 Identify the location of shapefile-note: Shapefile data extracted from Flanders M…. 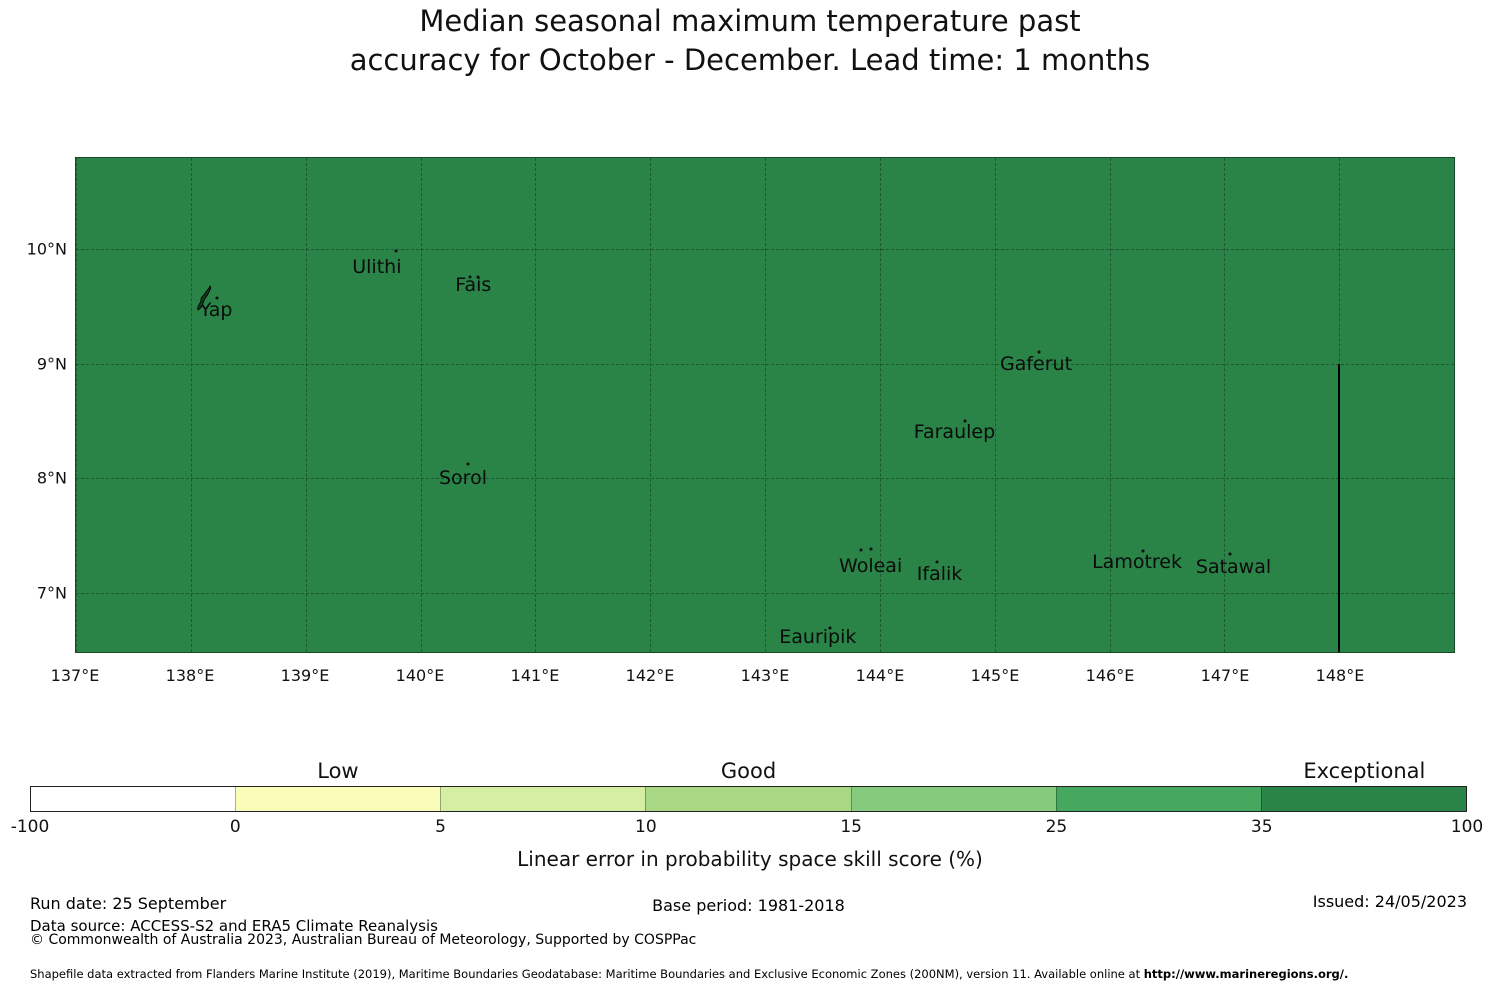
(689, 974).